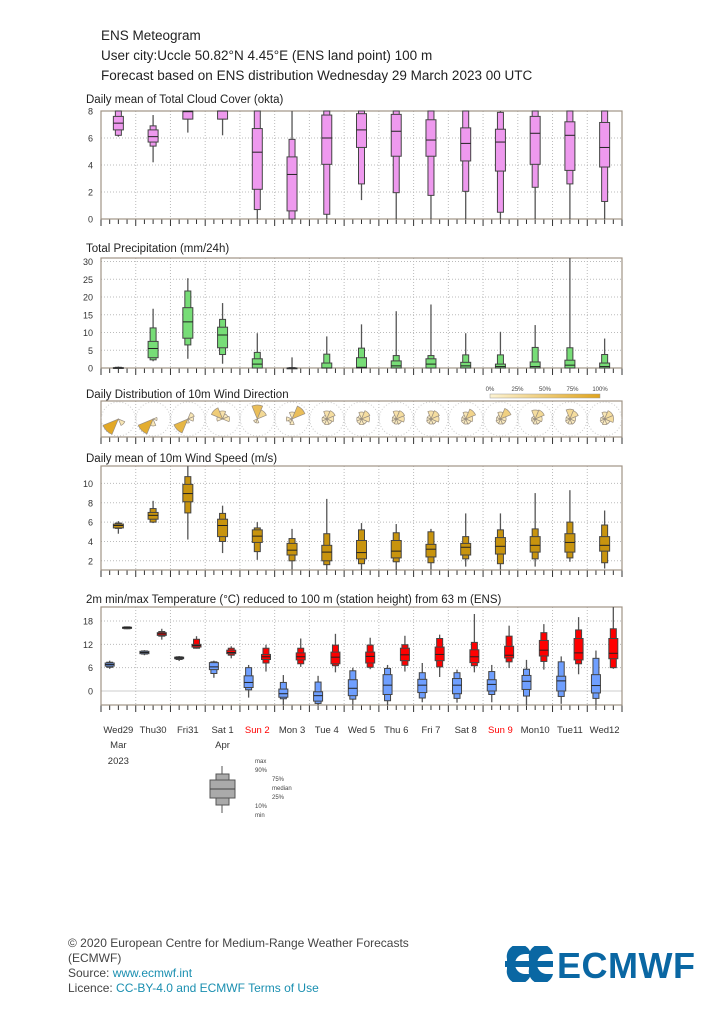 This screenshot has width=724, height=1024. What do you see at coordinates (430, 730) in the screenshot?
I see `day-label: Fri 7` at bounding box center [430, 730].